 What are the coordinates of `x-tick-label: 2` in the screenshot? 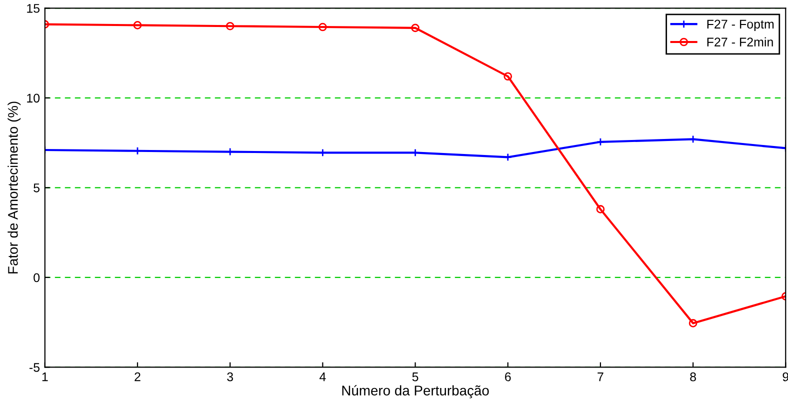 It's located at (137, 377).